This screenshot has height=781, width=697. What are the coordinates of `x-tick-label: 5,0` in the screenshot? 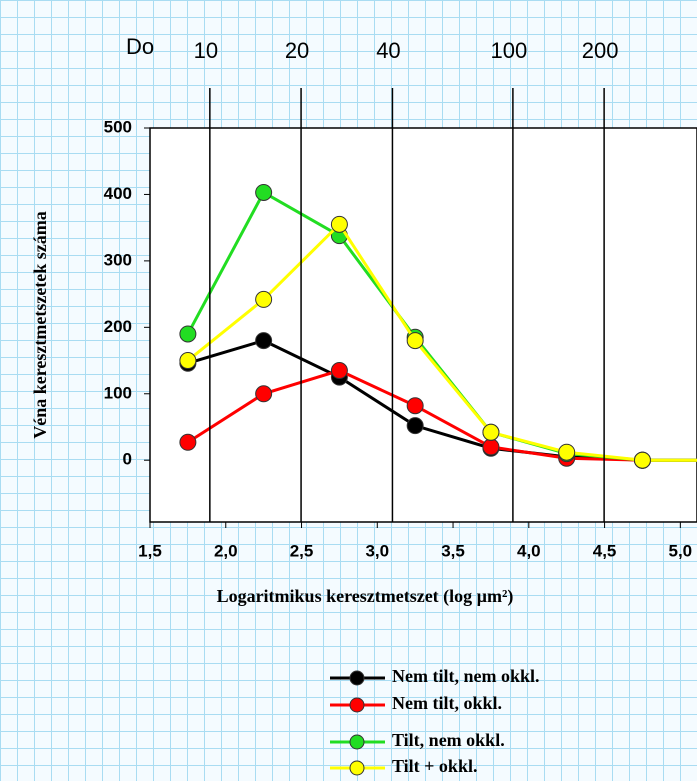 It's located at (681, 550).